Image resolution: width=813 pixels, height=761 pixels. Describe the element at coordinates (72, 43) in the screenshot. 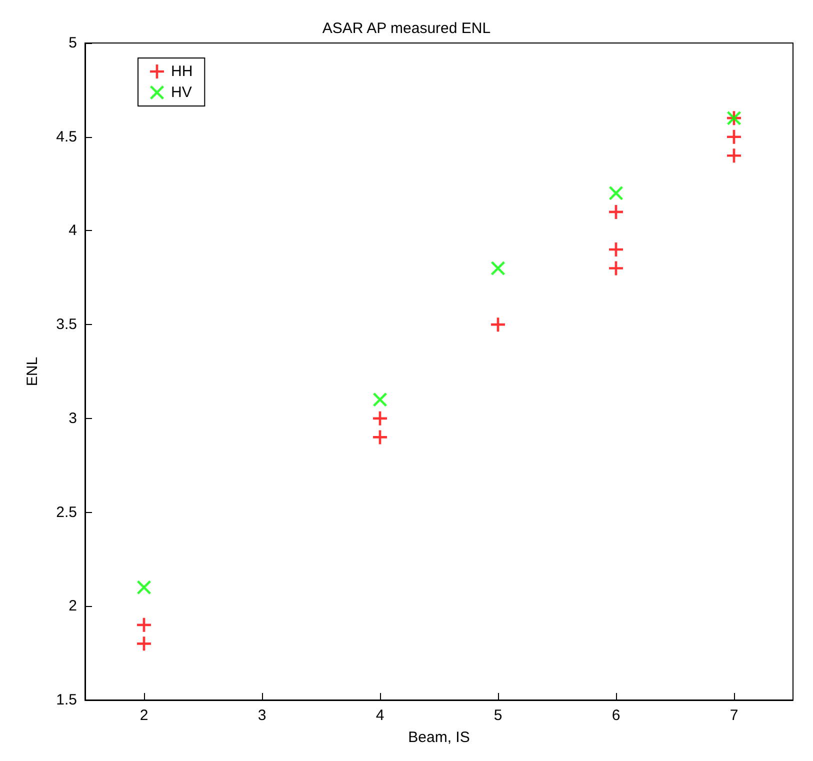

I see `y-tick-label: 5` at that location.